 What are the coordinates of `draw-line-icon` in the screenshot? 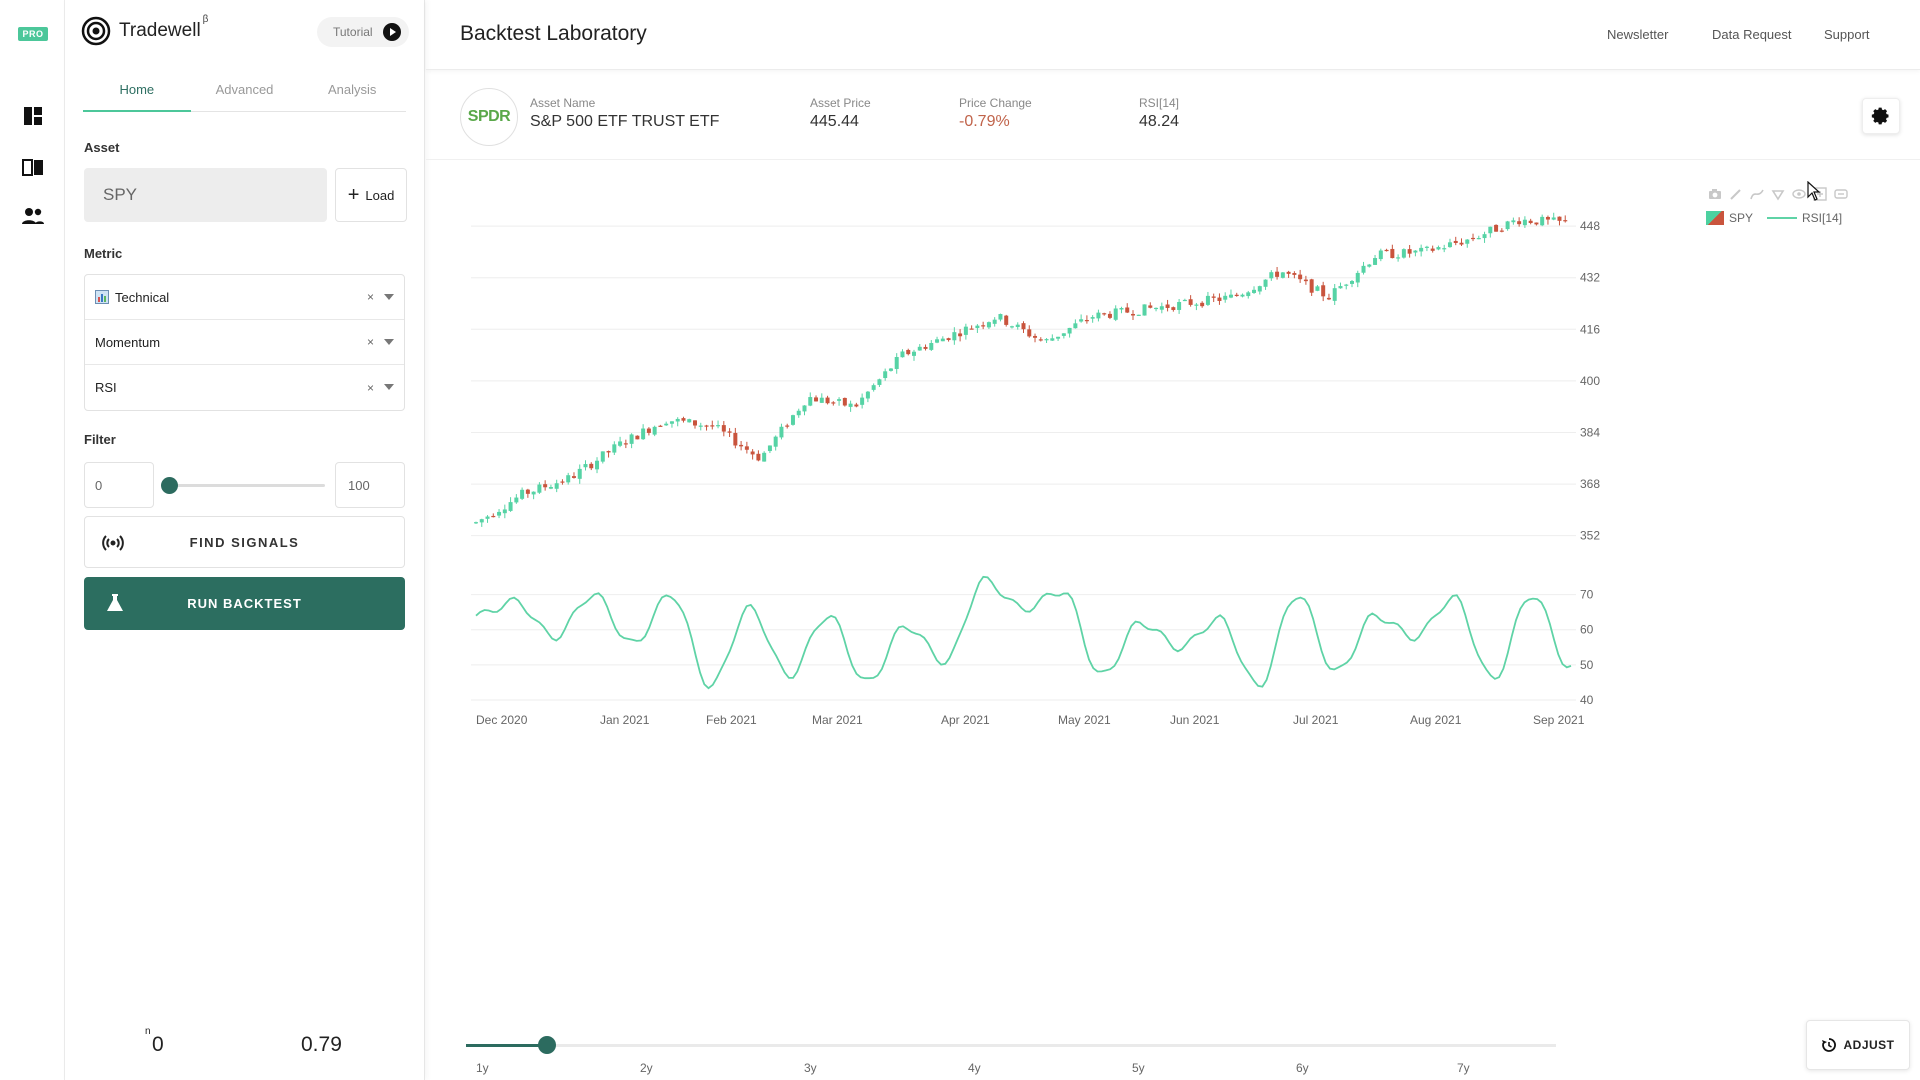 It's located at (1736, 194).